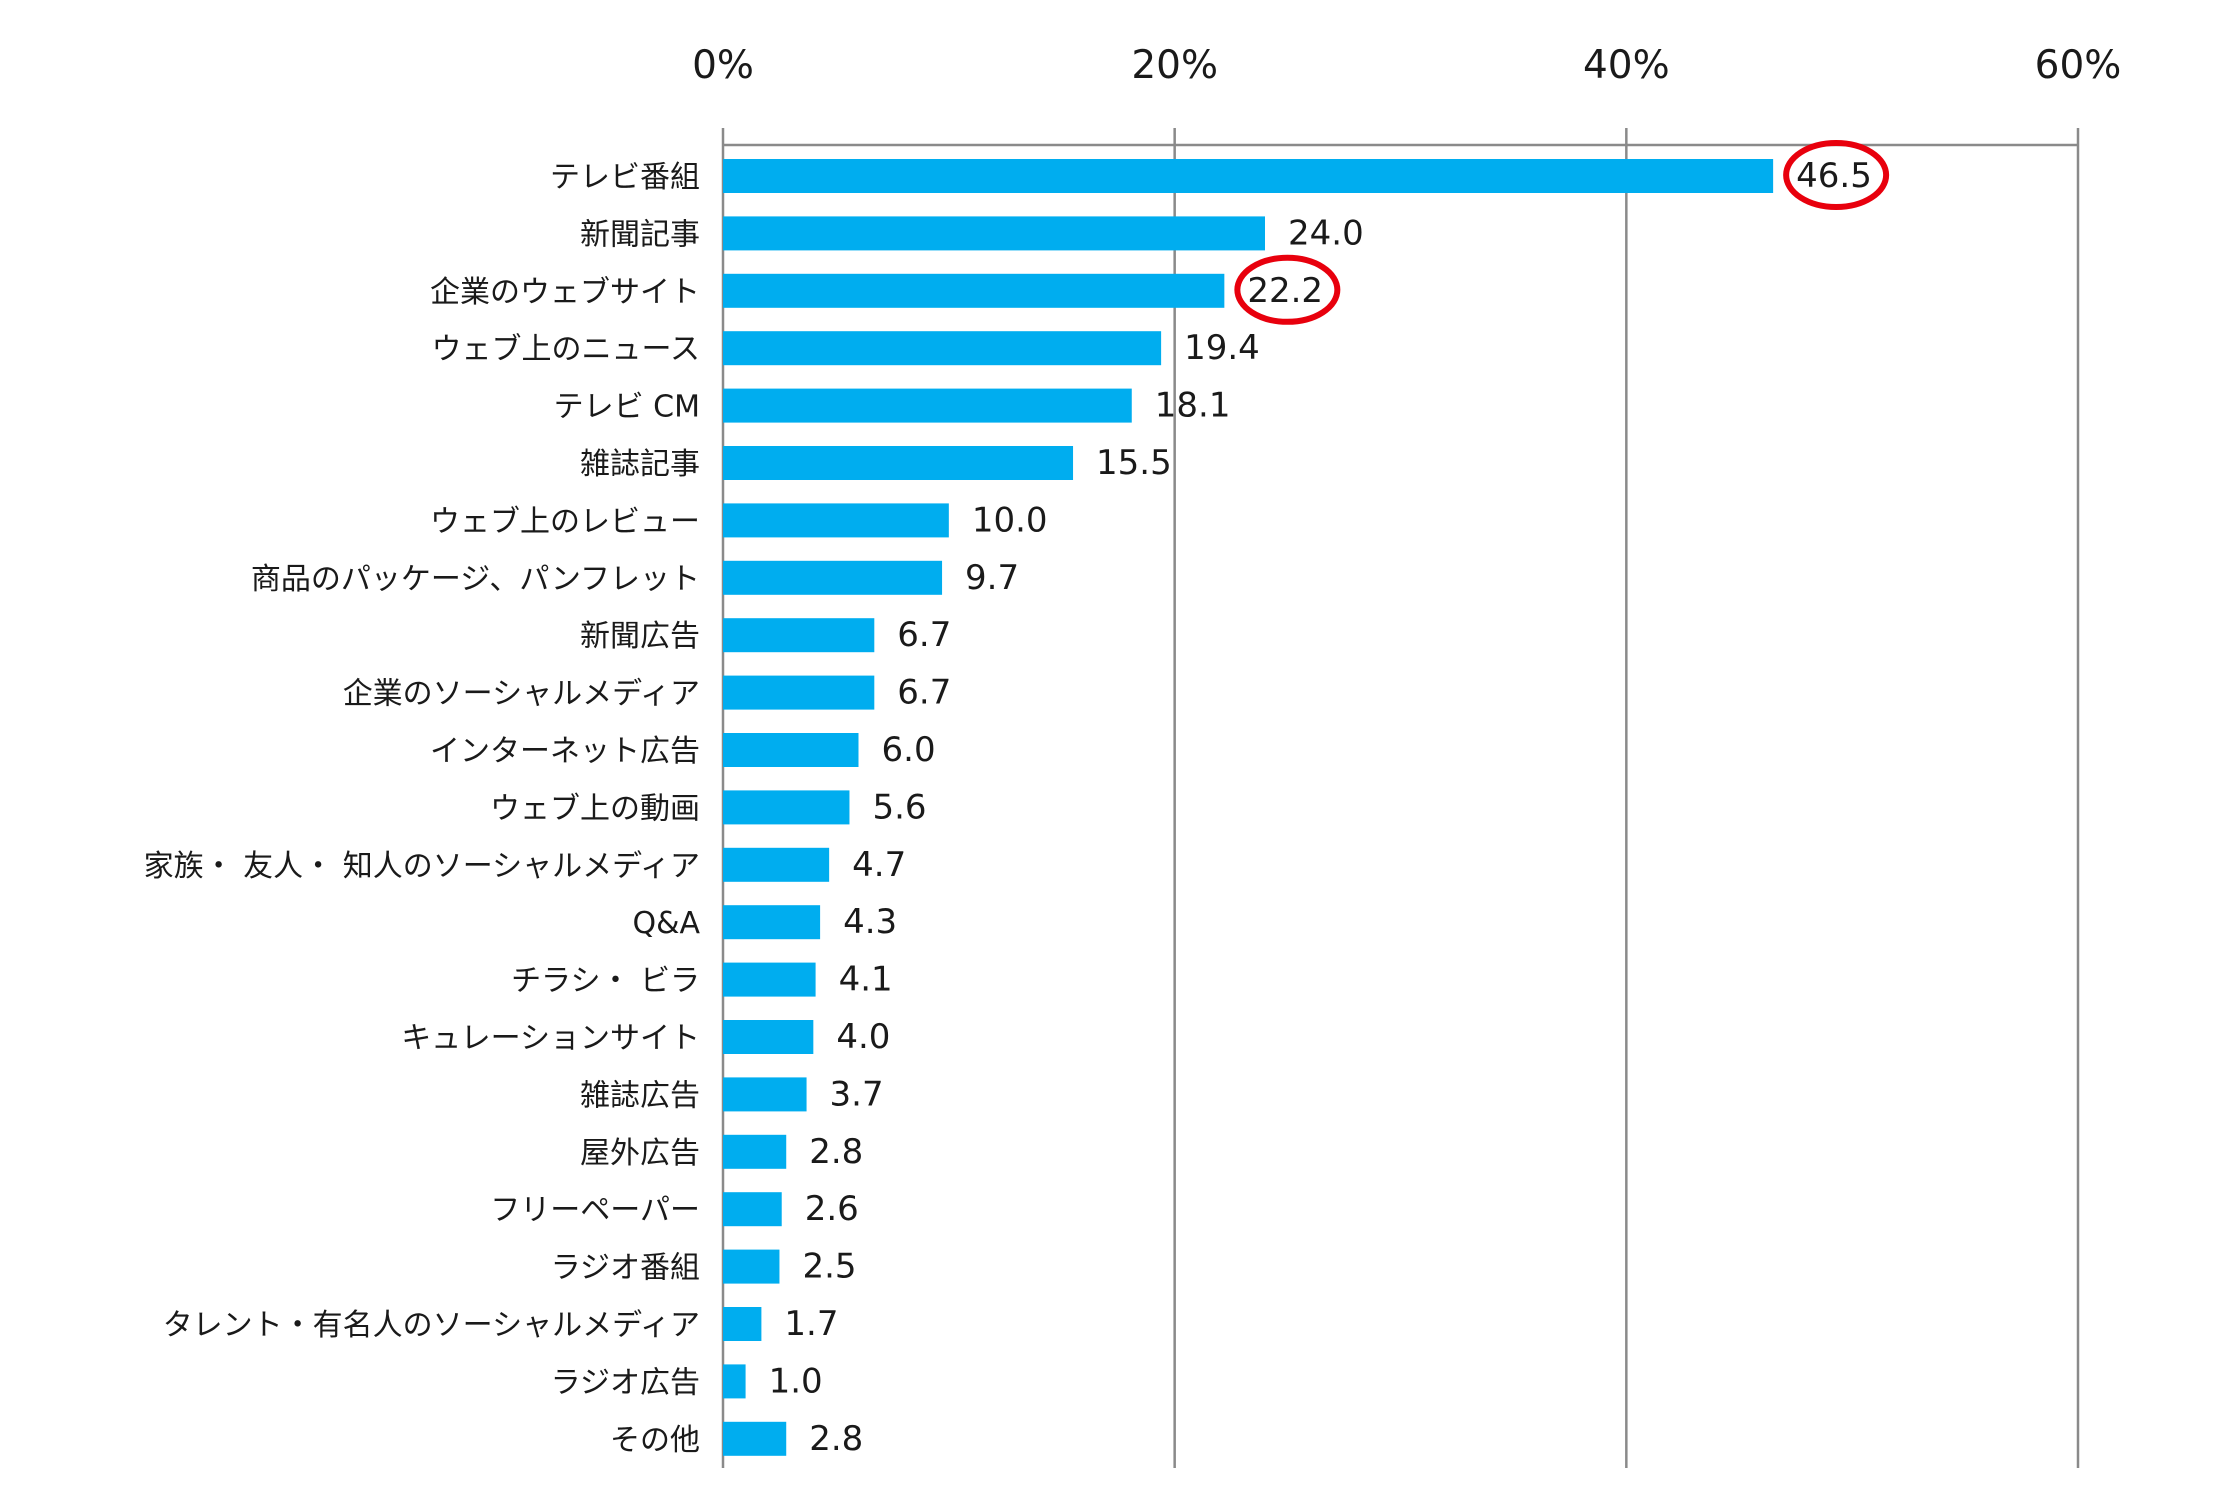 The image size is (2213, 1499). I want to click on x-axis-ticks: 0% 20% 40% 60%, so click(1406, 65).